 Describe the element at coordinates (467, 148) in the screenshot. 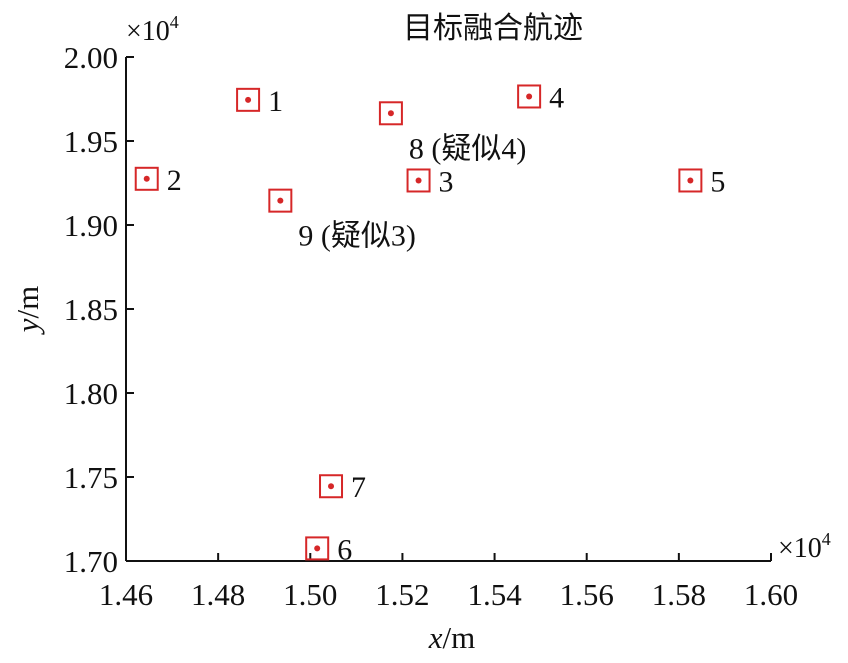

I see `point-label: 8 (疑似4)` at that location.